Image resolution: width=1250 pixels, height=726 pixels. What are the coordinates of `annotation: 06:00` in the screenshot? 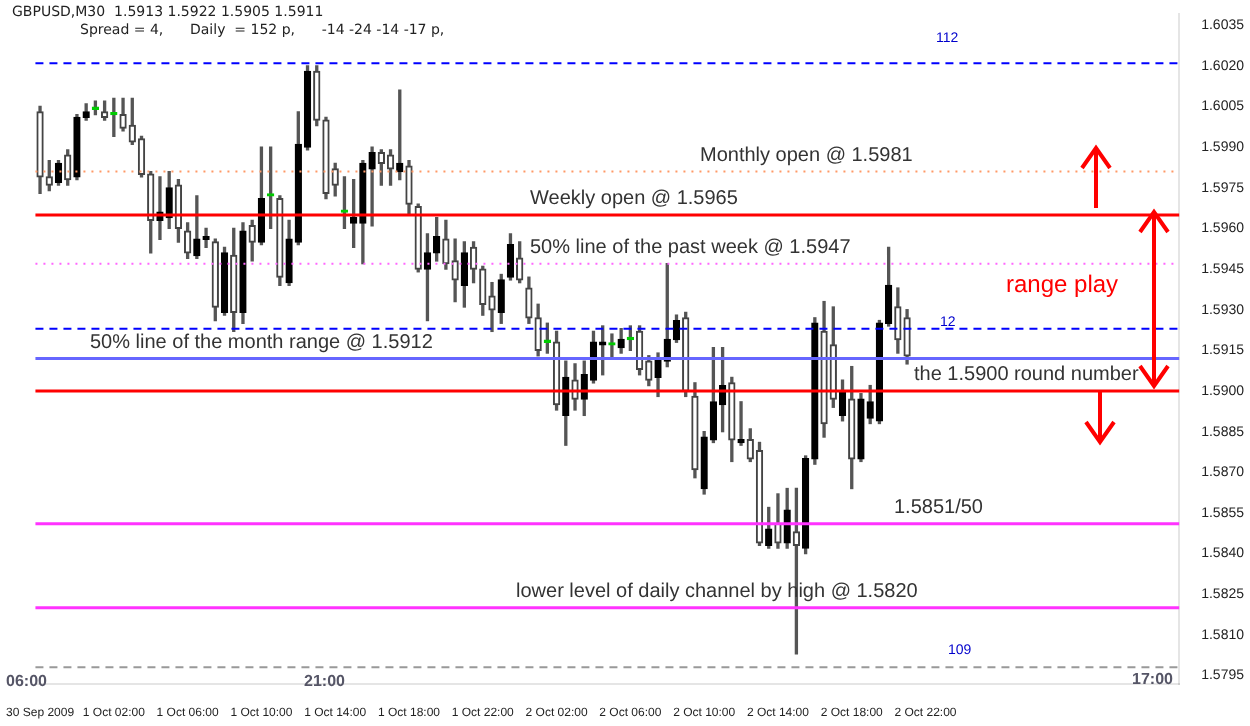 It's located at (26, 681).